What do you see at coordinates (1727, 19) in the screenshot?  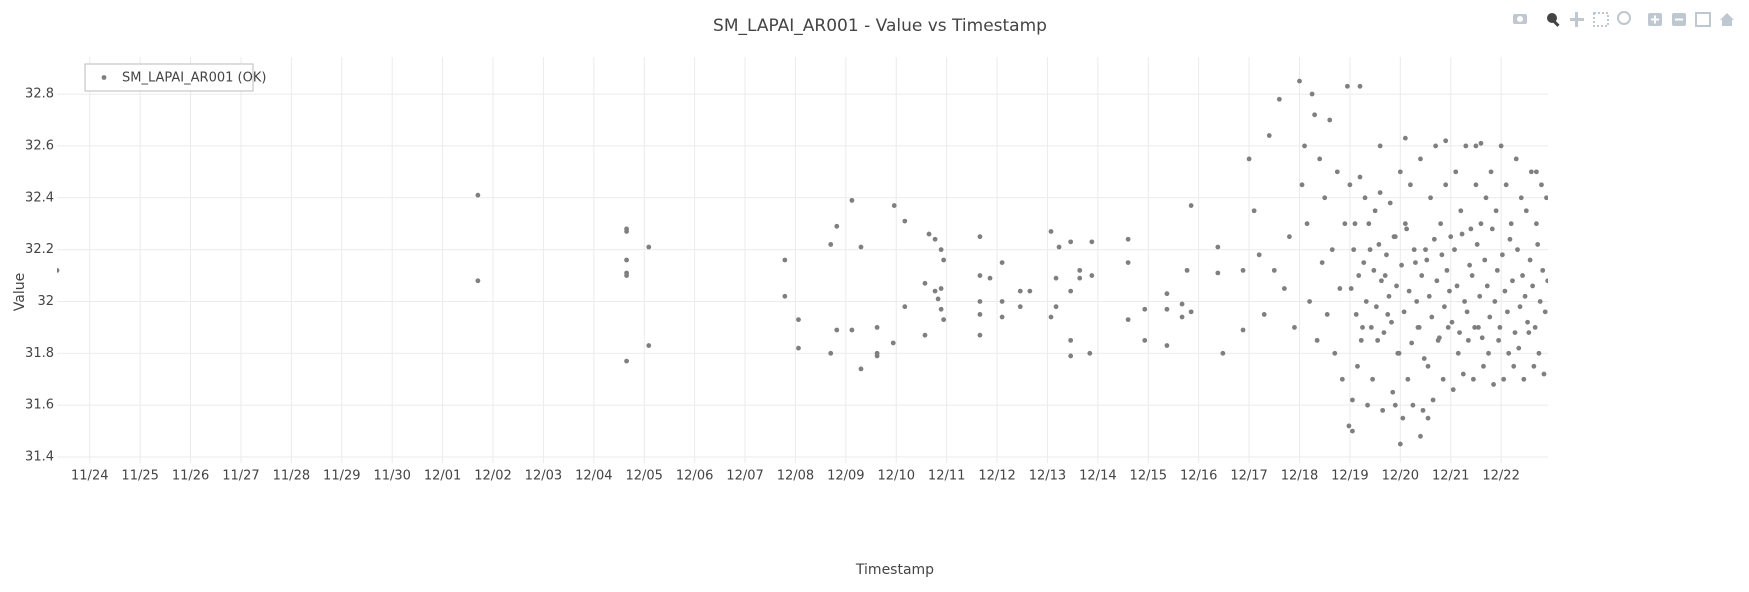 I see `reset-button` at bounding box center [1727, 19].